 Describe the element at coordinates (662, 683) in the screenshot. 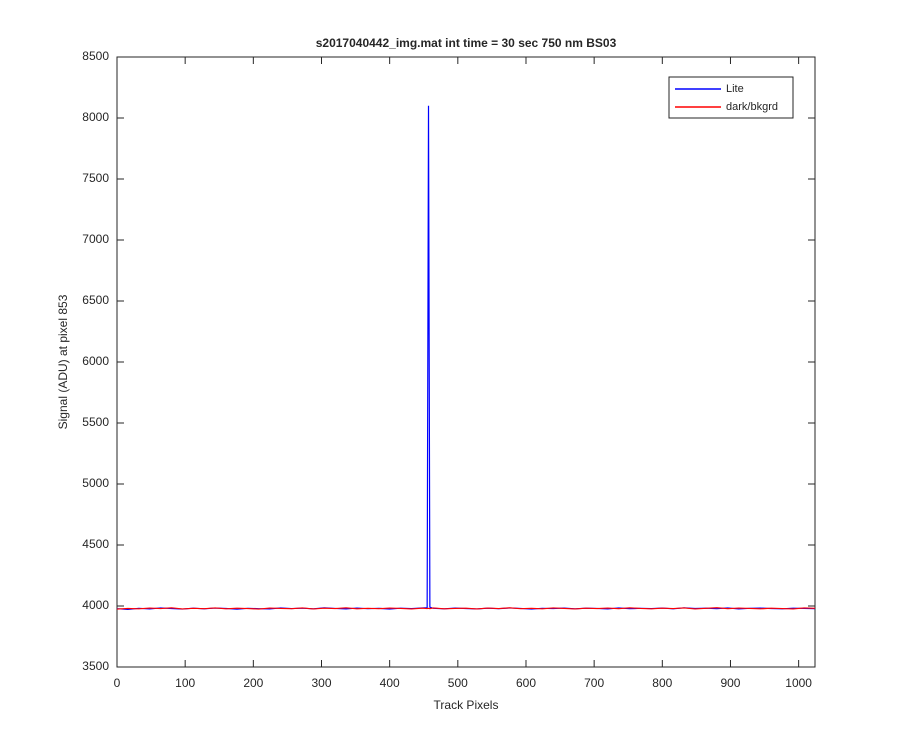

I see `x-tick-label: 800` at that location.